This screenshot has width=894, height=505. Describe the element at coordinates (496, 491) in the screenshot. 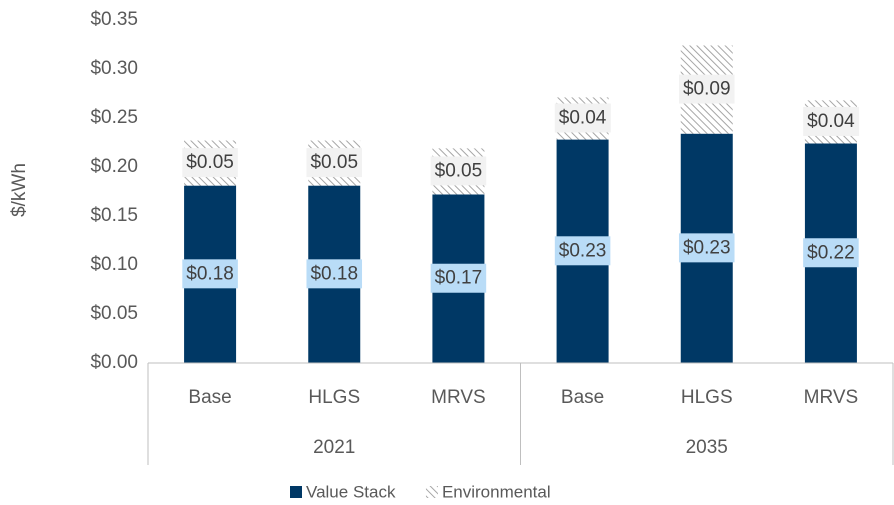

I see `legend-label: Environmental` at that location.